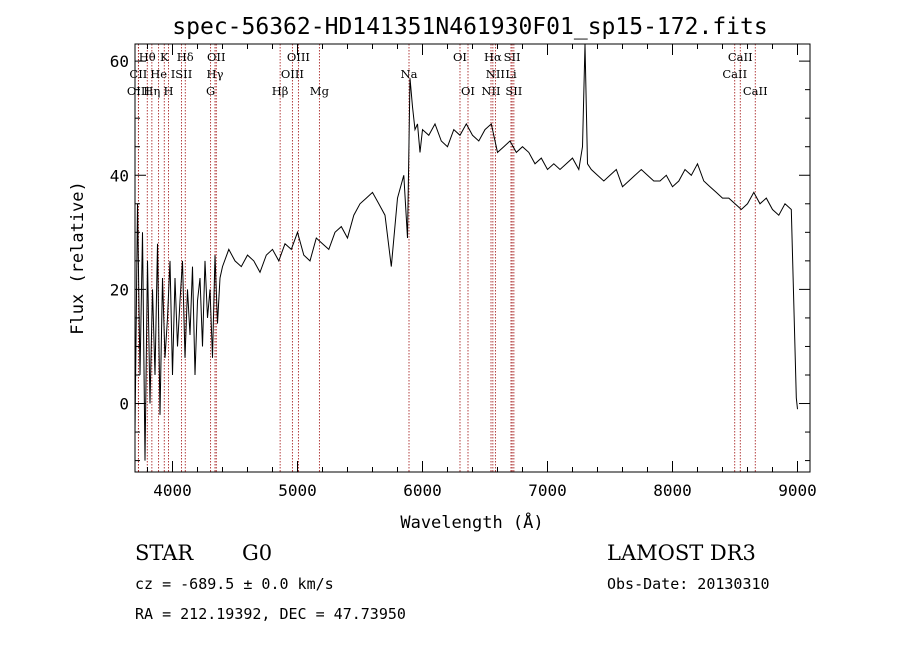 The height and width of the screenshot is (649, 900). What do you see at coordinates (124, 404) in the screenshot?
I see `y-tick-label: 0` at bounding box center [124, 404].